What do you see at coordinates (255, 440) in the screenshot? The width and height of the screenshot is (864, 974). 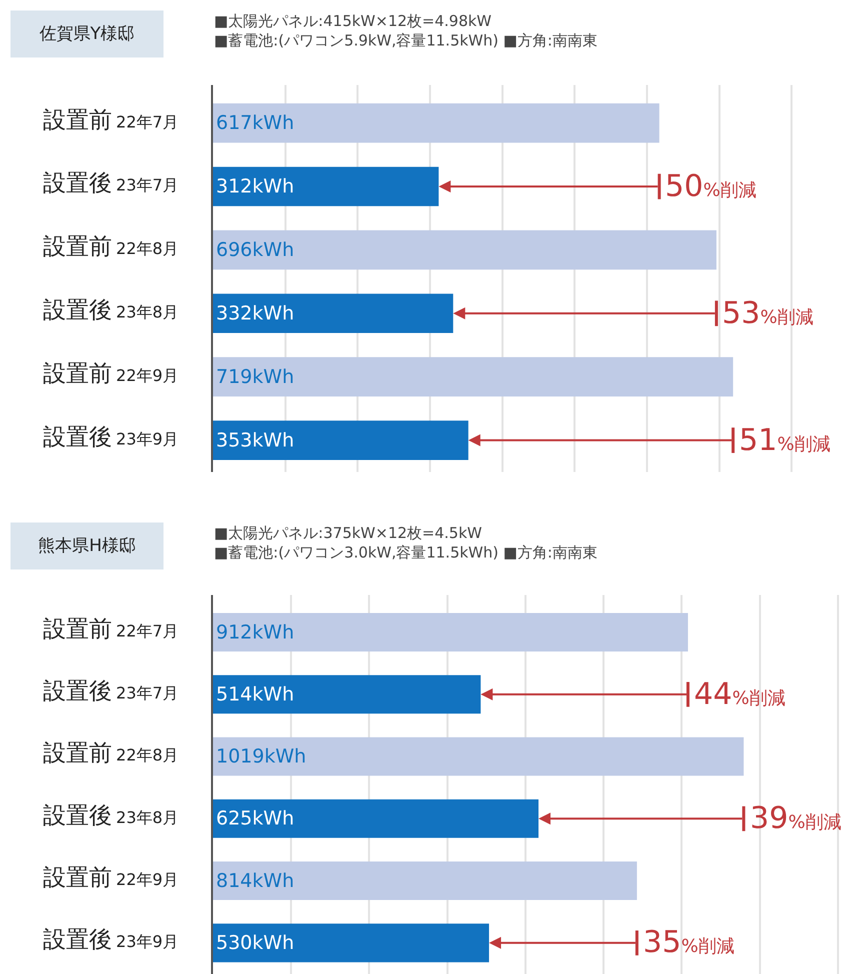 I see `data-label: 353kWh` at bounding box center [255, 440].